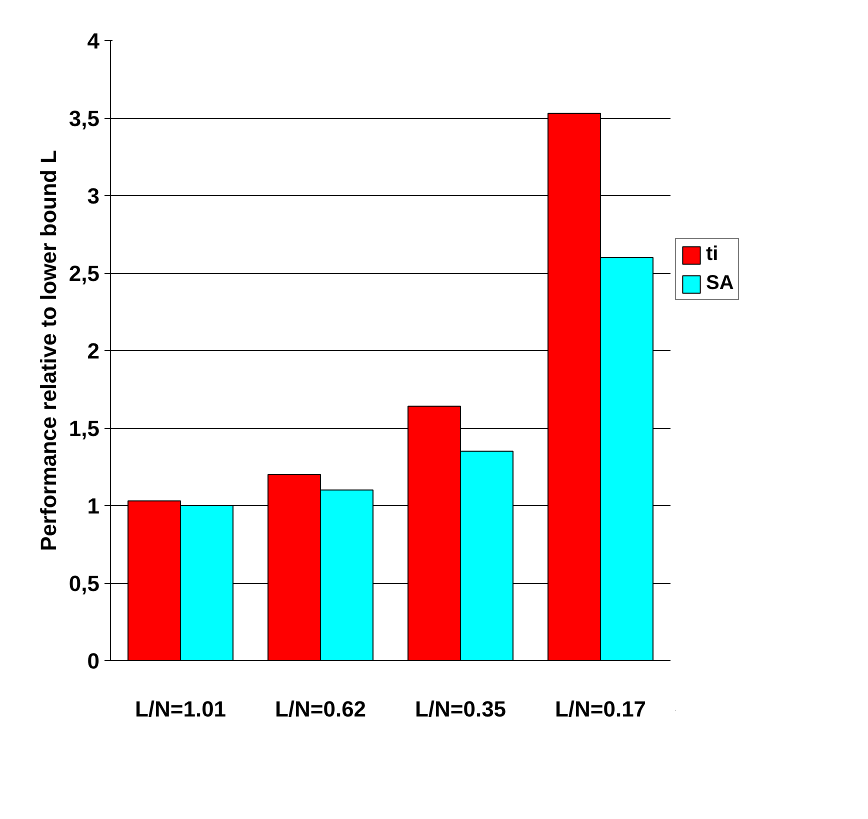 This screenshot has width=868, height=819. I want to click on x-tick-label: L/N=1.01, so click(180, 709).